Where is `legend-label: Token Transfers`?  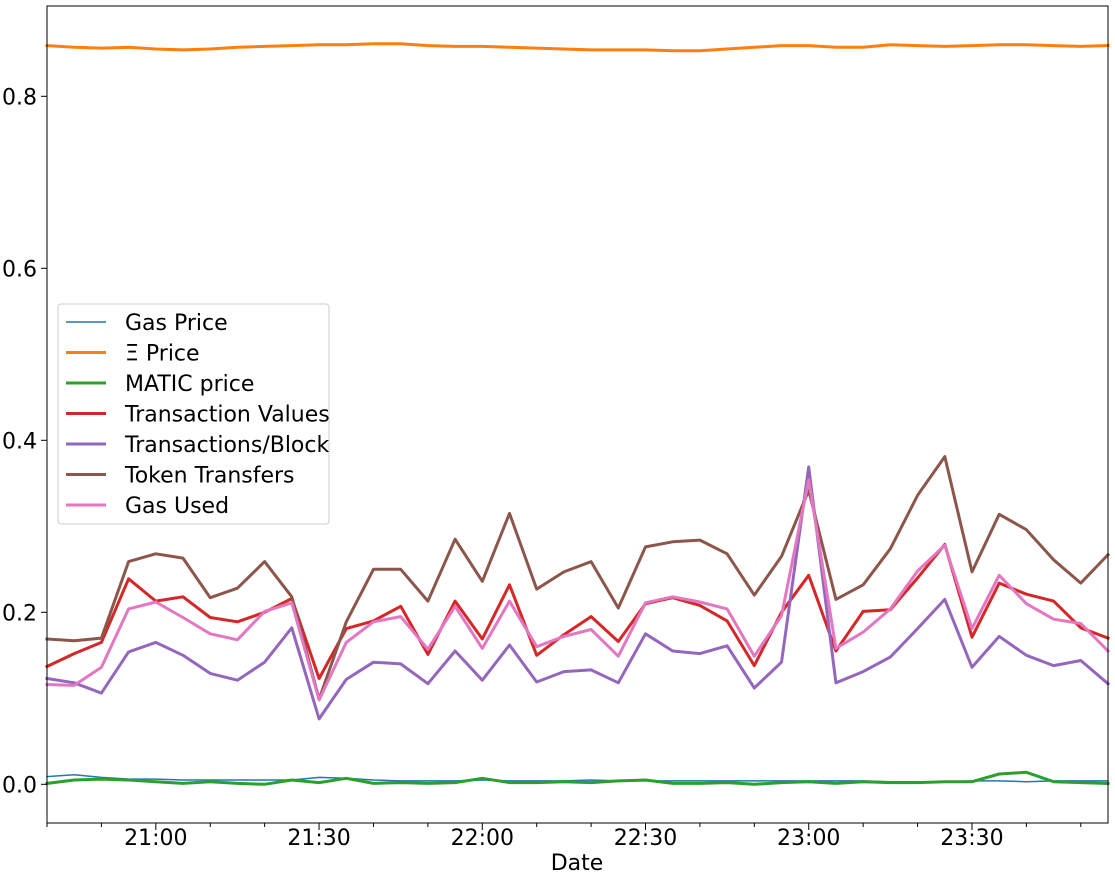
legend-label: Token Transfers is located at coordinates (209, 476).